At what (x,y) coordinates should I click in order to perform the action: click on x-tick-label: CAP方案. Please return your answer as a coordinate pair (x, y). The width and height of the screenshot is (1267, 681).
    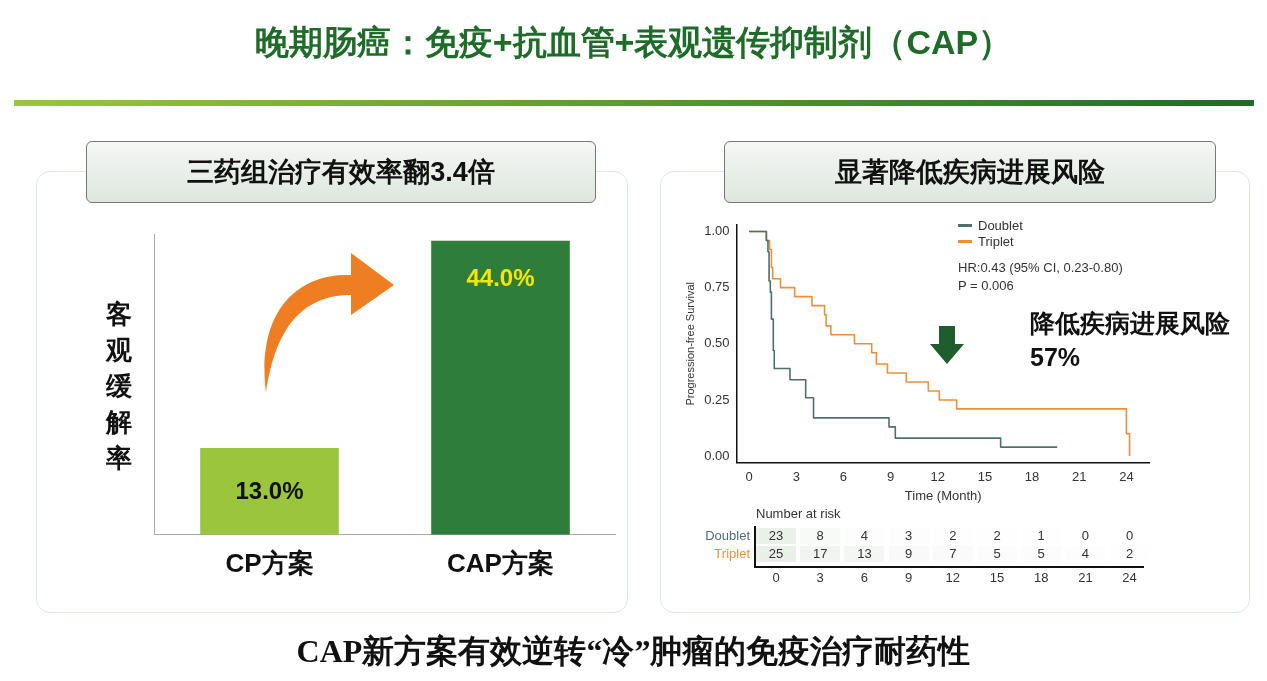
    Looking at the image, I should click on (500, 562).